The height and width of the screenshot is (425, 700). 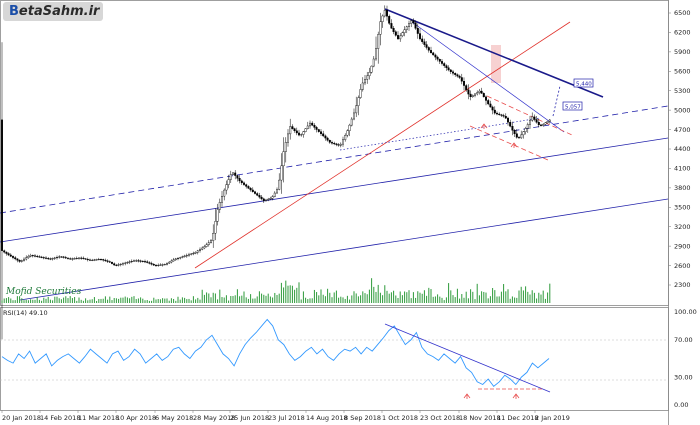 What do you see at coordinates (327, 418) in the screenshot?
I see `date-tick-label: 14 Aug 2018` at bounding box center [327, 418].